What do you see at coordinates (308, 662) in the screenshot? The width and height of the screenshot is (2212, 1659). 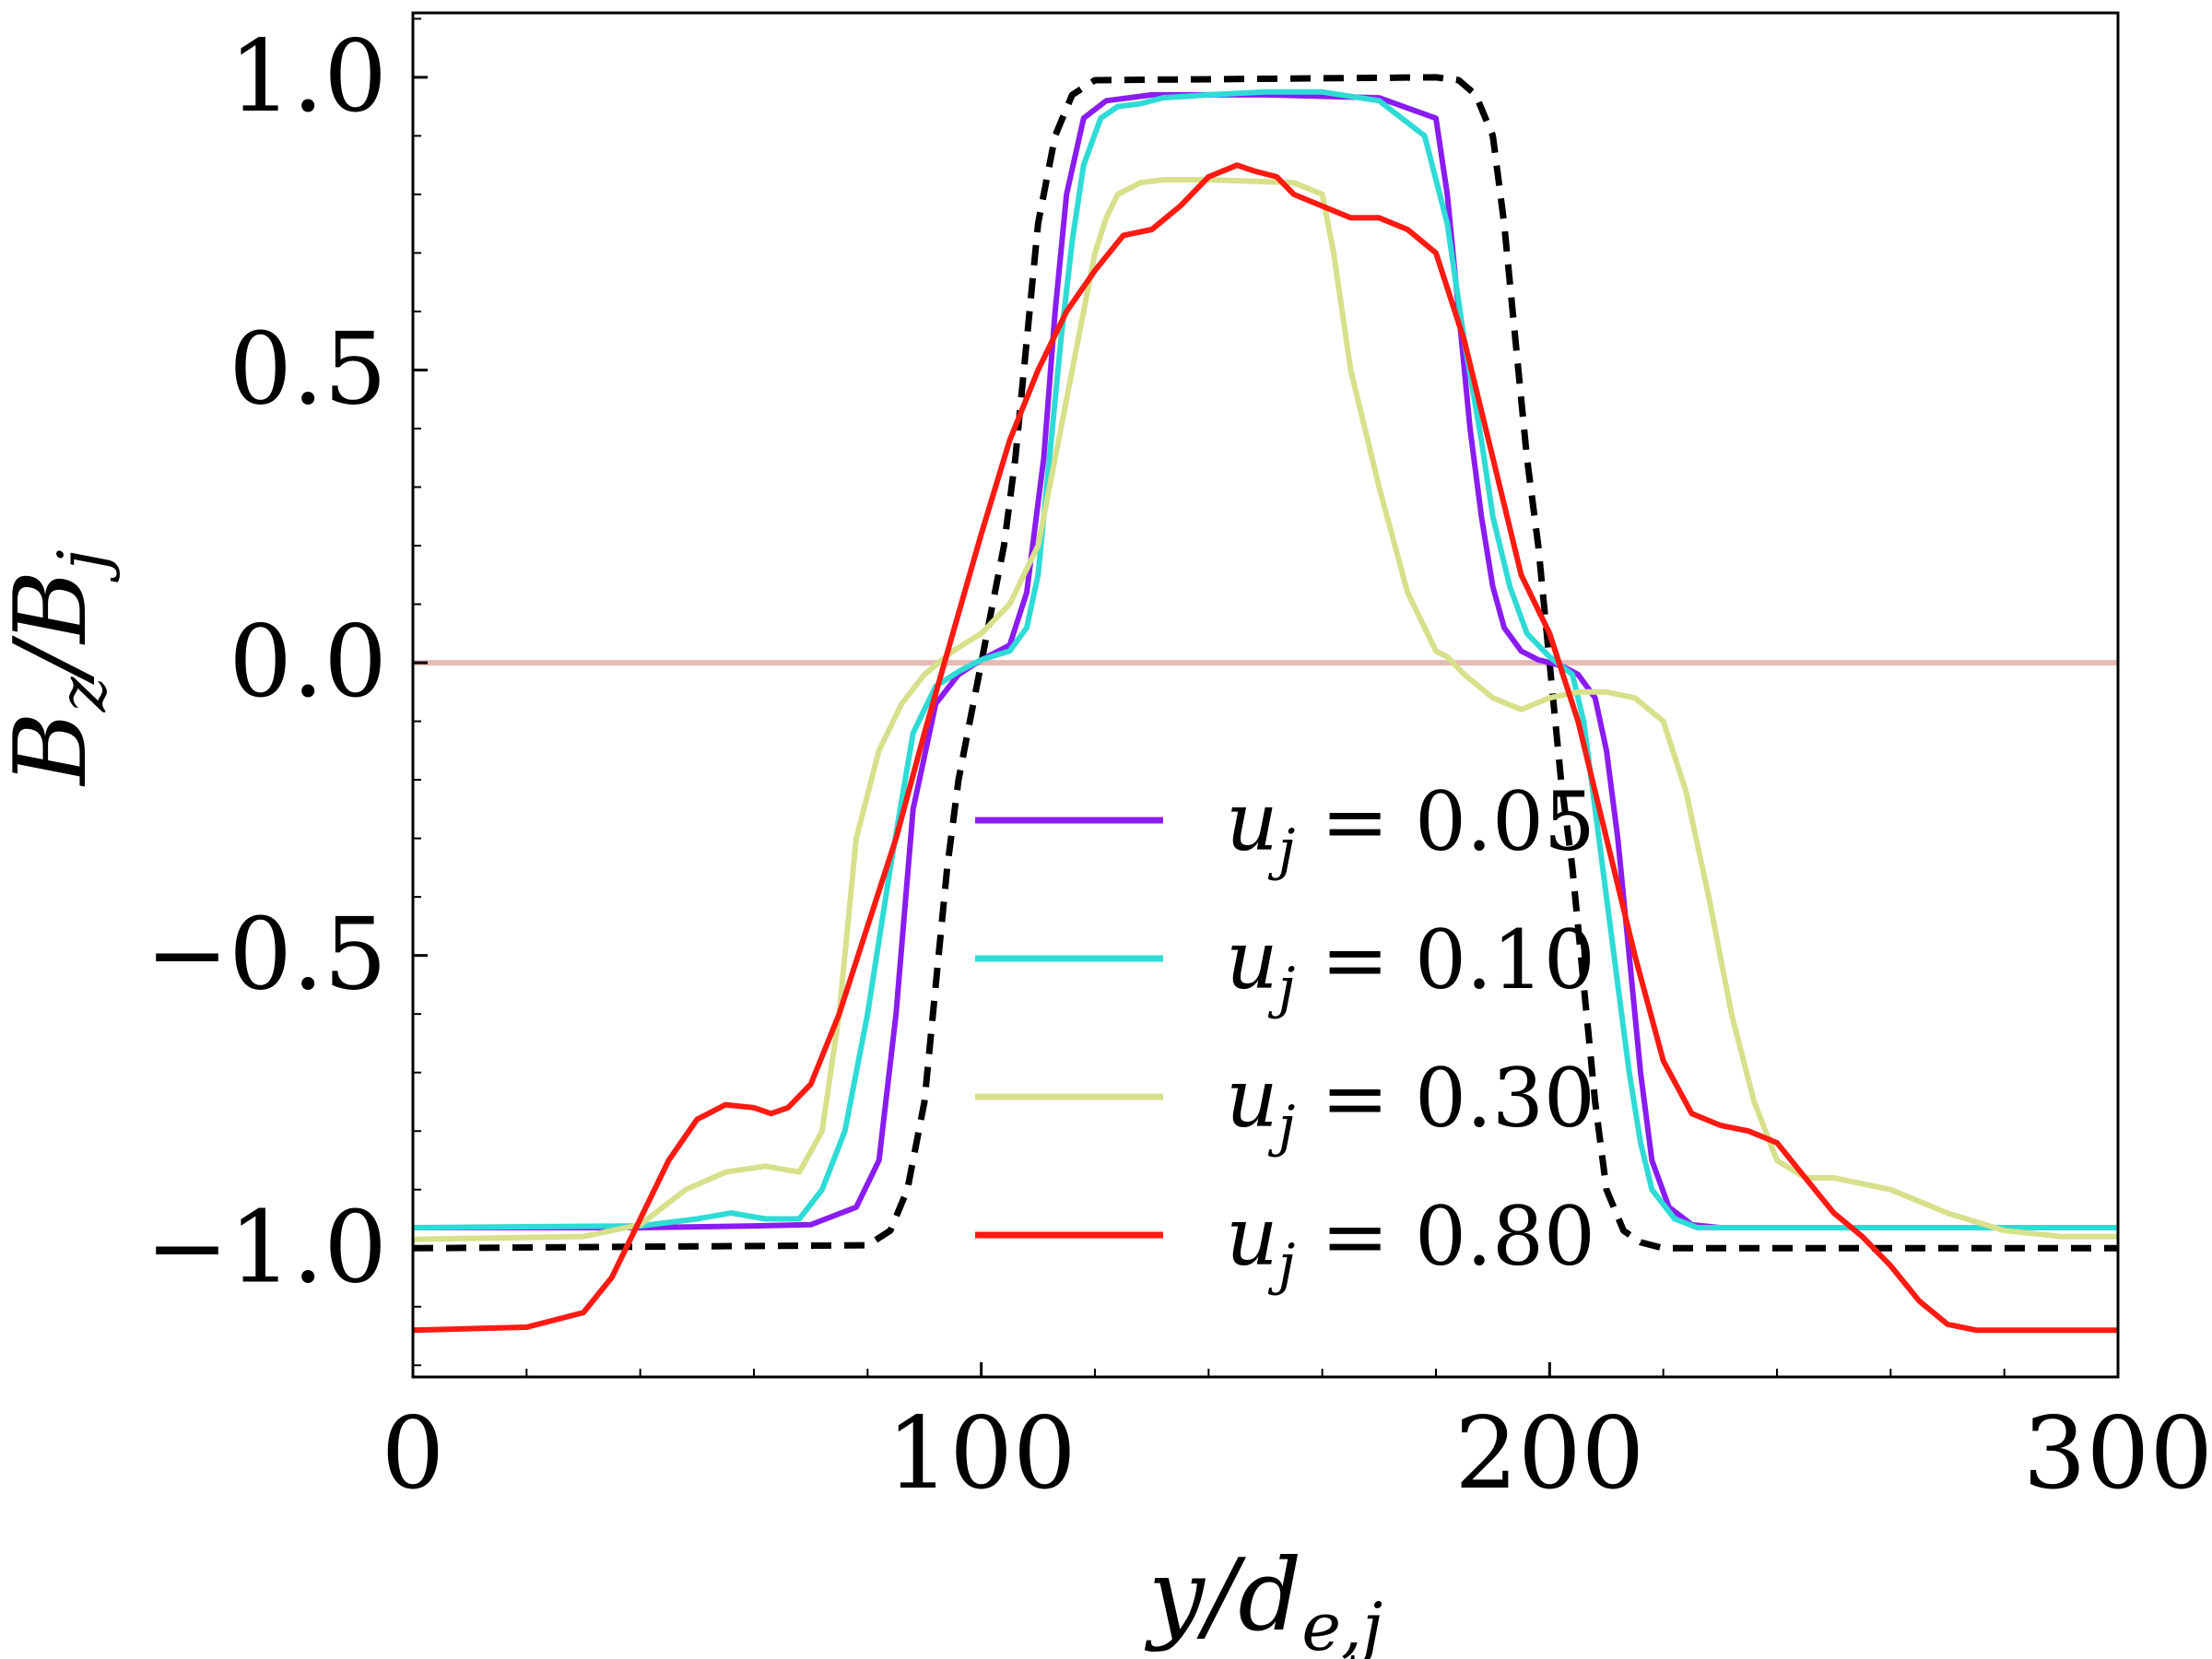 I see `y-tick-label: 0.0` at bounding box center [308, 662].